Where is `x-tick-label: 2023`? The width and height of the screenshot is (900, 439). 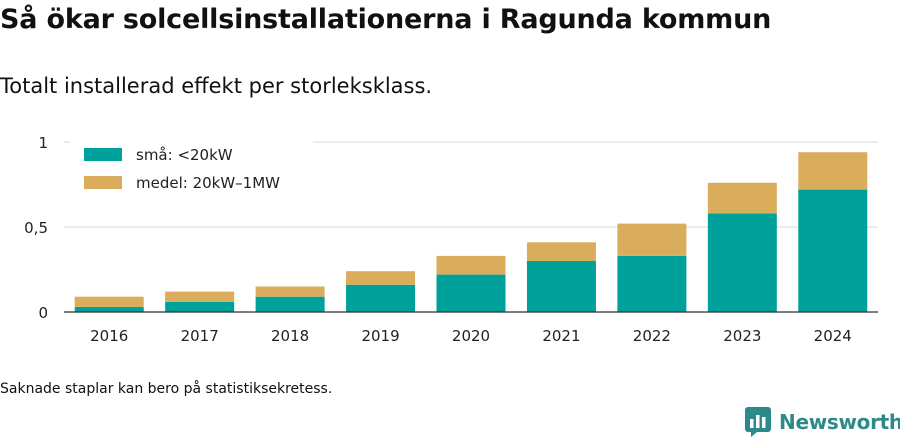 x-tick-label: 2023 is located at coordinates (742, 336).